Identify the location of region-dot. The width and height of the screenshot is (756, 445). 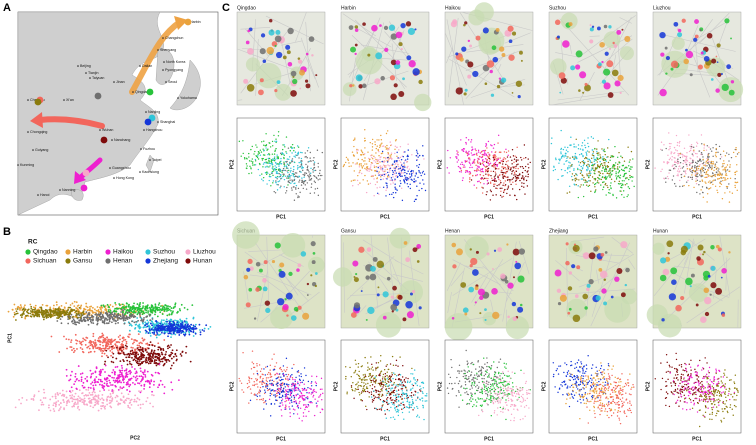
(148, 122).